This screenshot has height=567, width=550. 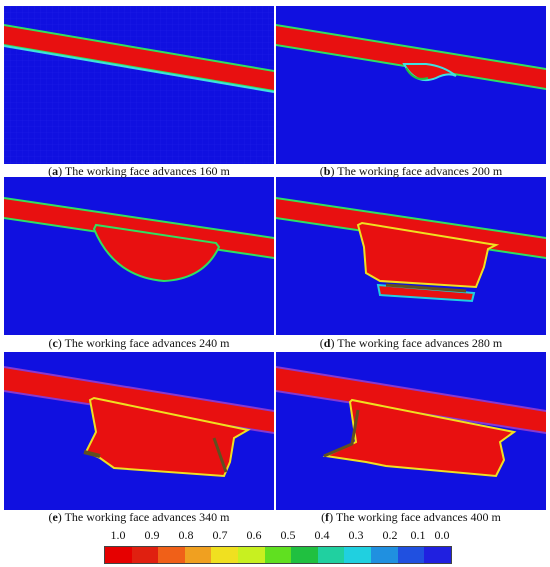 What do you see at coordinates (139, 256) in the screenshot?
I see `panel-c` at bounding box center [139, 256].